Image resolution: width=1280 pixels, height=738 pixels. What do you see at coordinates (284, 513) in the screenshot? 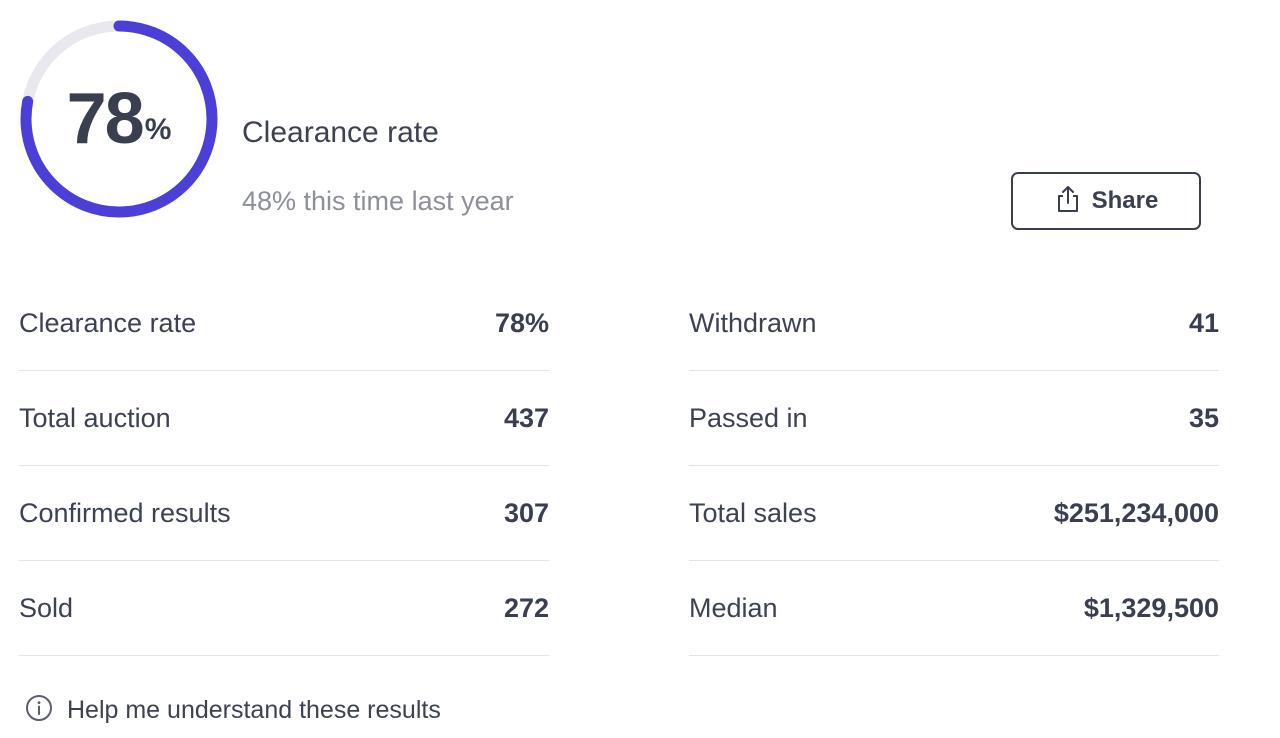
I see `stat-row-confirmed-results: Confirmed results 307` at bounding box center [284, 513].